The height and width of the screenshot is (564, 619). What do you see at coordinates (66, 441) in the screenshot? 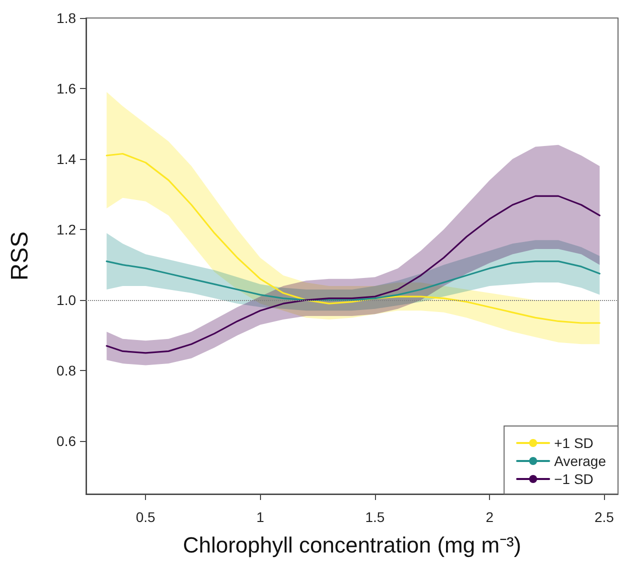
I see `y-tick-label: 0.6` at bounding box center [66, 441].